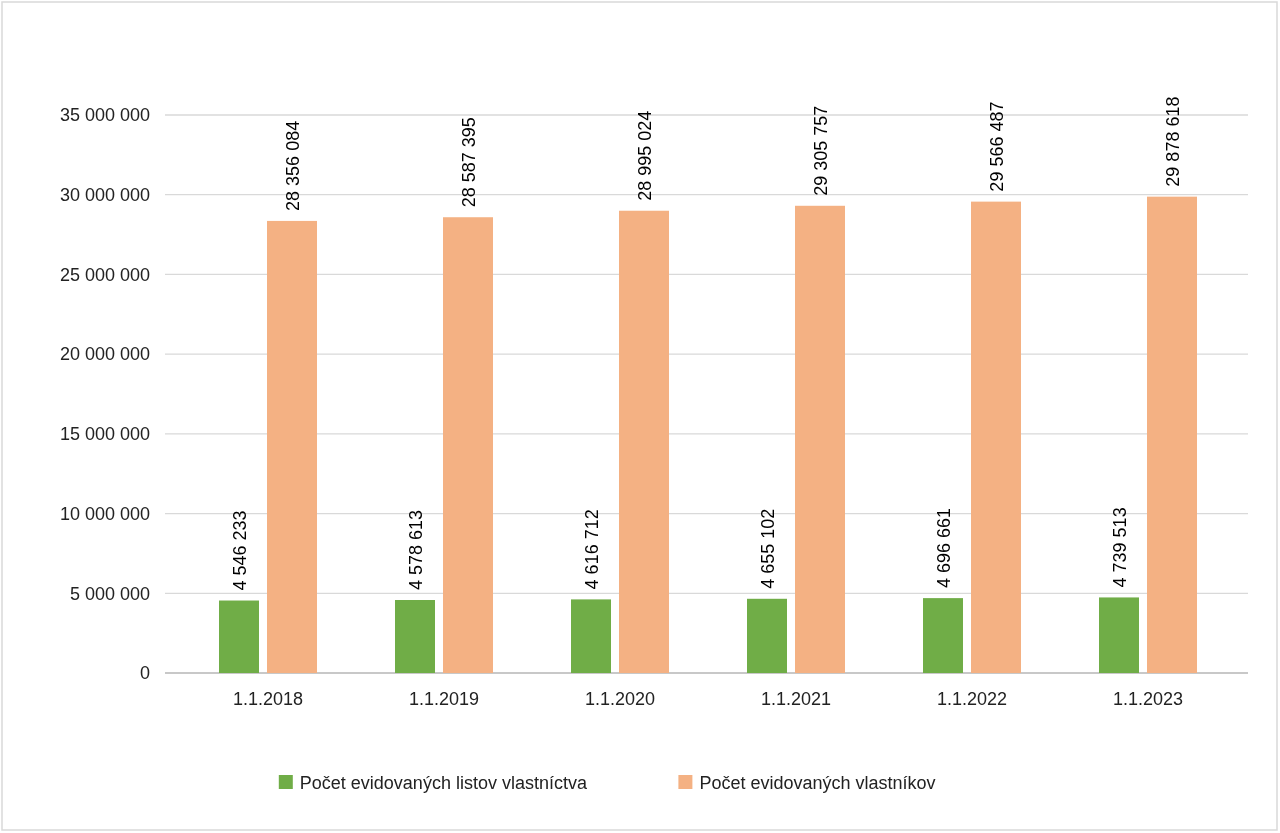  I want to click on y-tick-label: 25 000 000, so click(104, 274).